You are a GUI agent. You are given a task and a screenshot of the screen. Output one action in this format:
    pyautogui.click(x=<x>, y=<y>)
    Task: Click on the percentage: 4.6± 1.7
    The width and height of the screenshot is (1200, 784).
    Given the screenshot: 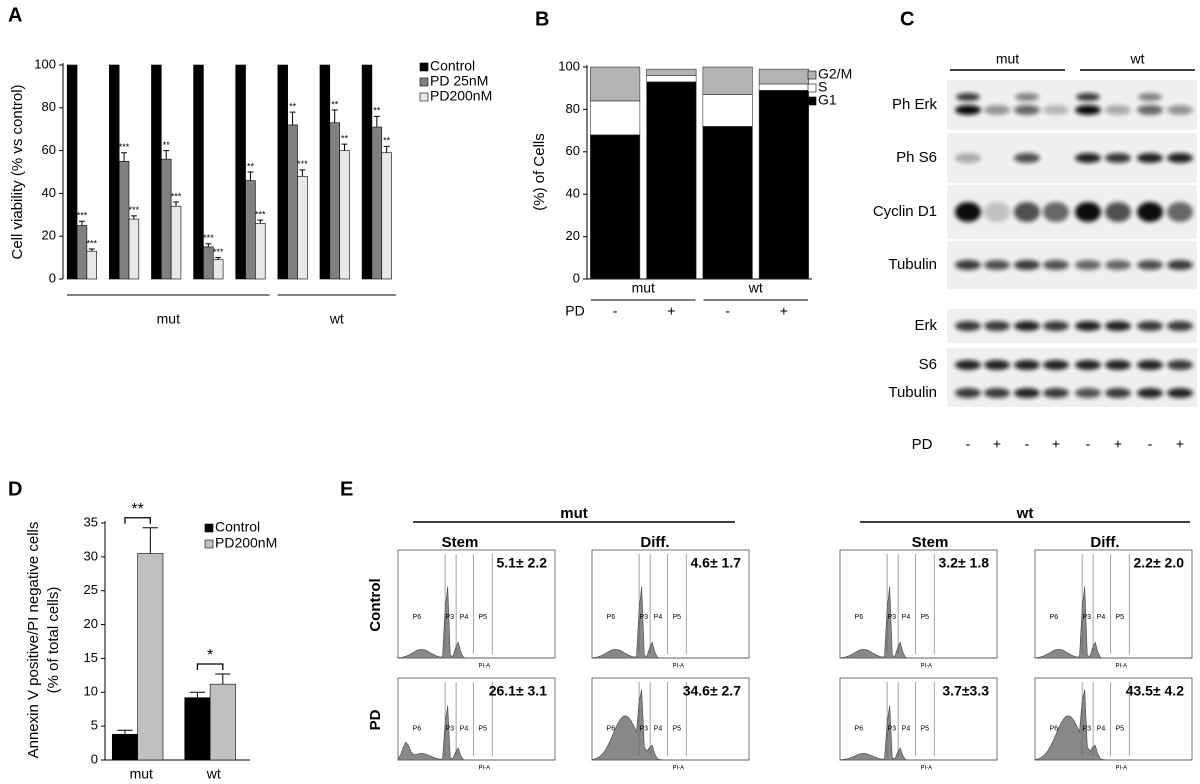 What is the action you would take?
    pyautogui.click(x=716, y=563)
    